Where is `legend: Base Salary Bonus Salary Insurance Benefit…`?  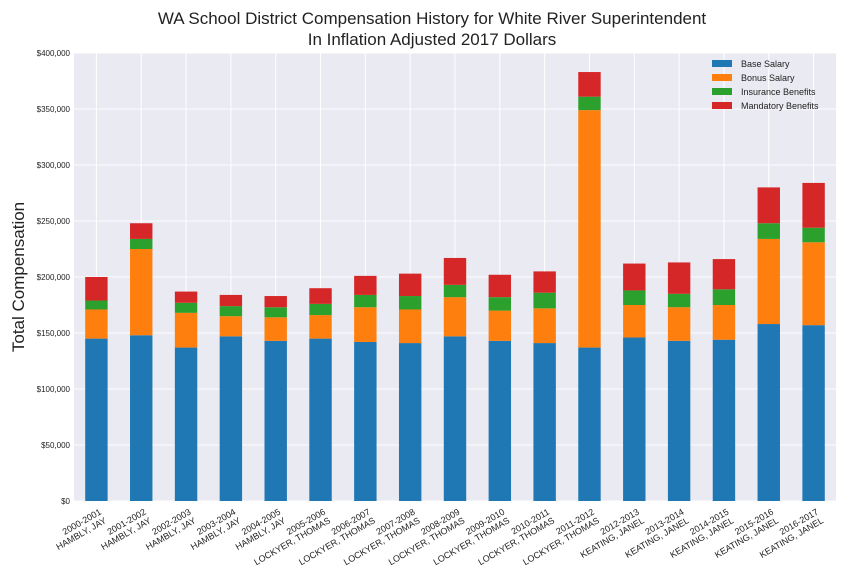
legend: Base Salary Bonus Salary Insurance Benefit… is located at coordinates (765, 85).